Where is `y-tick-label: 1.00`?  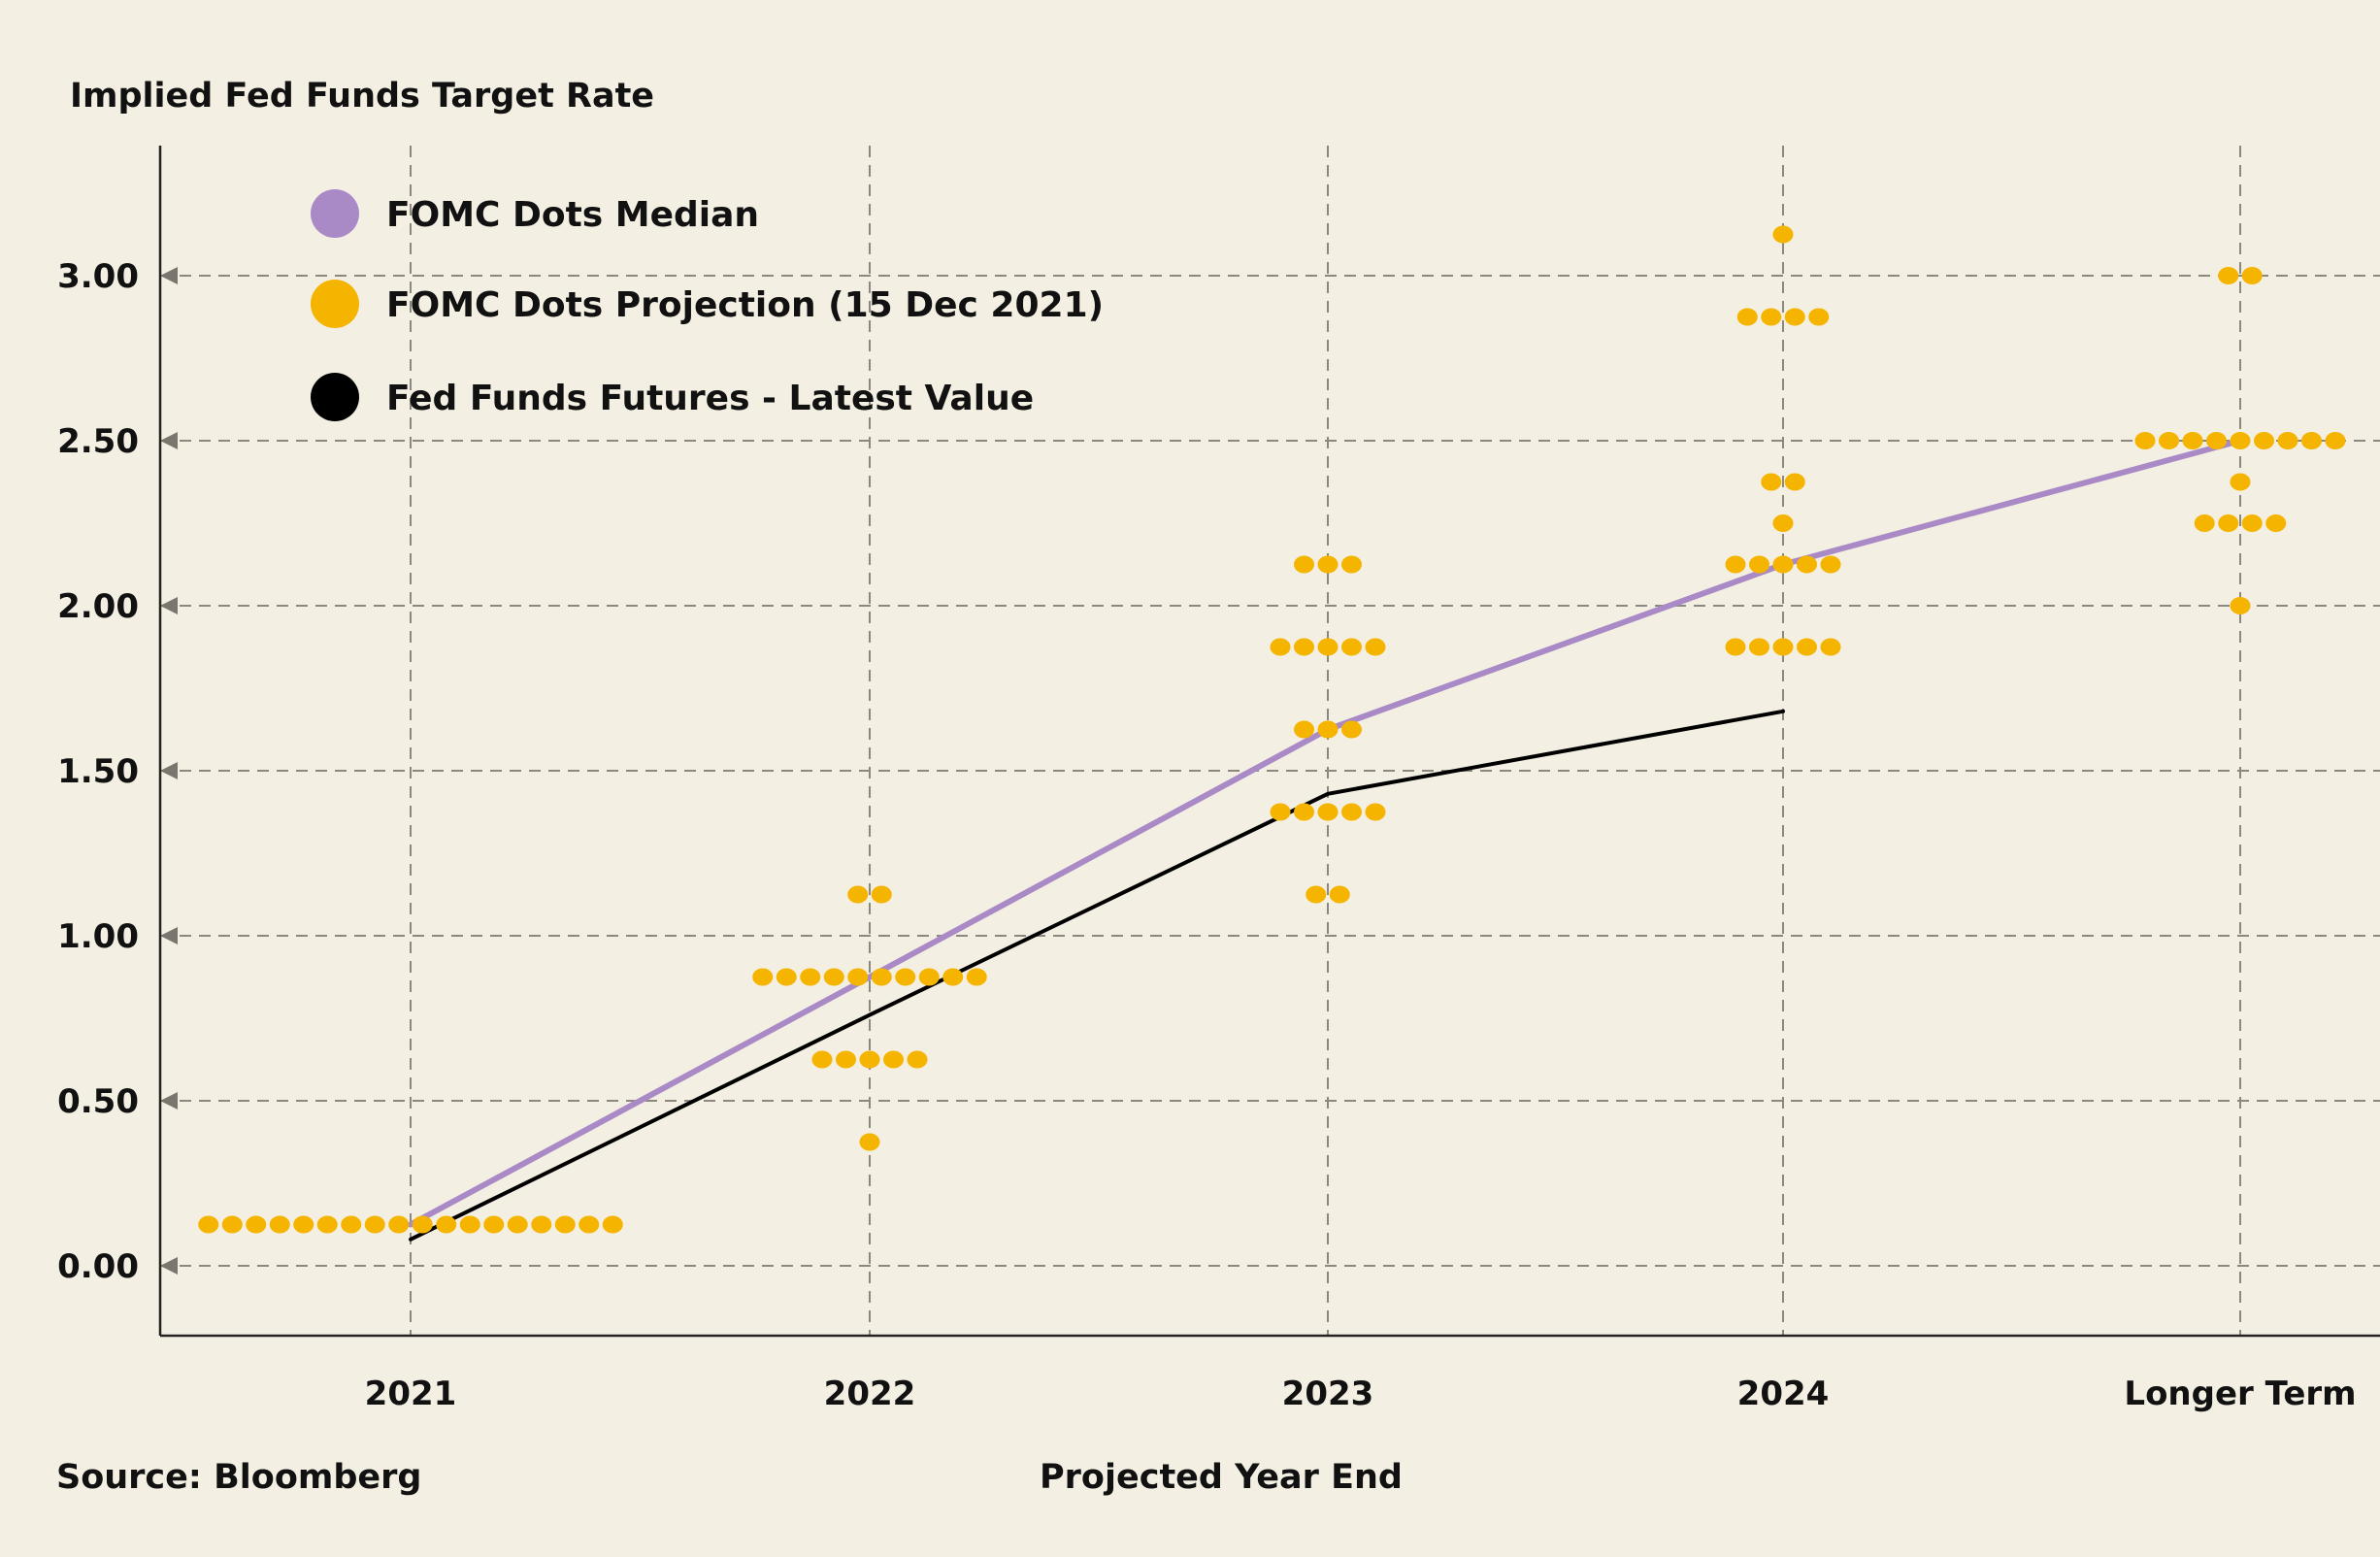
y-tick-label: 1.00 is located at coordinates (98, 936).